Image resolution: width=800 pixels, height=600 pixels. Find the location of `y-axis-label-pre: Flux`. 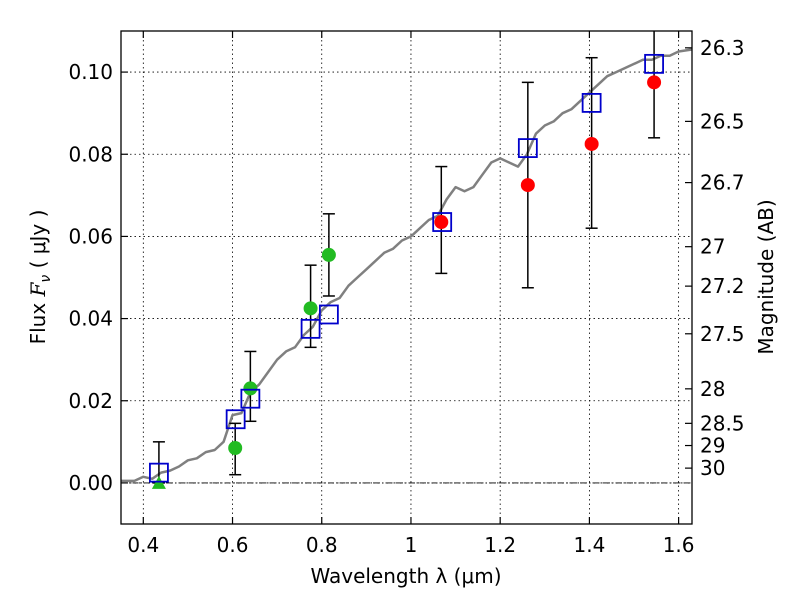

y-axis-label-pre: Flux is located at coordinates (38, 320).